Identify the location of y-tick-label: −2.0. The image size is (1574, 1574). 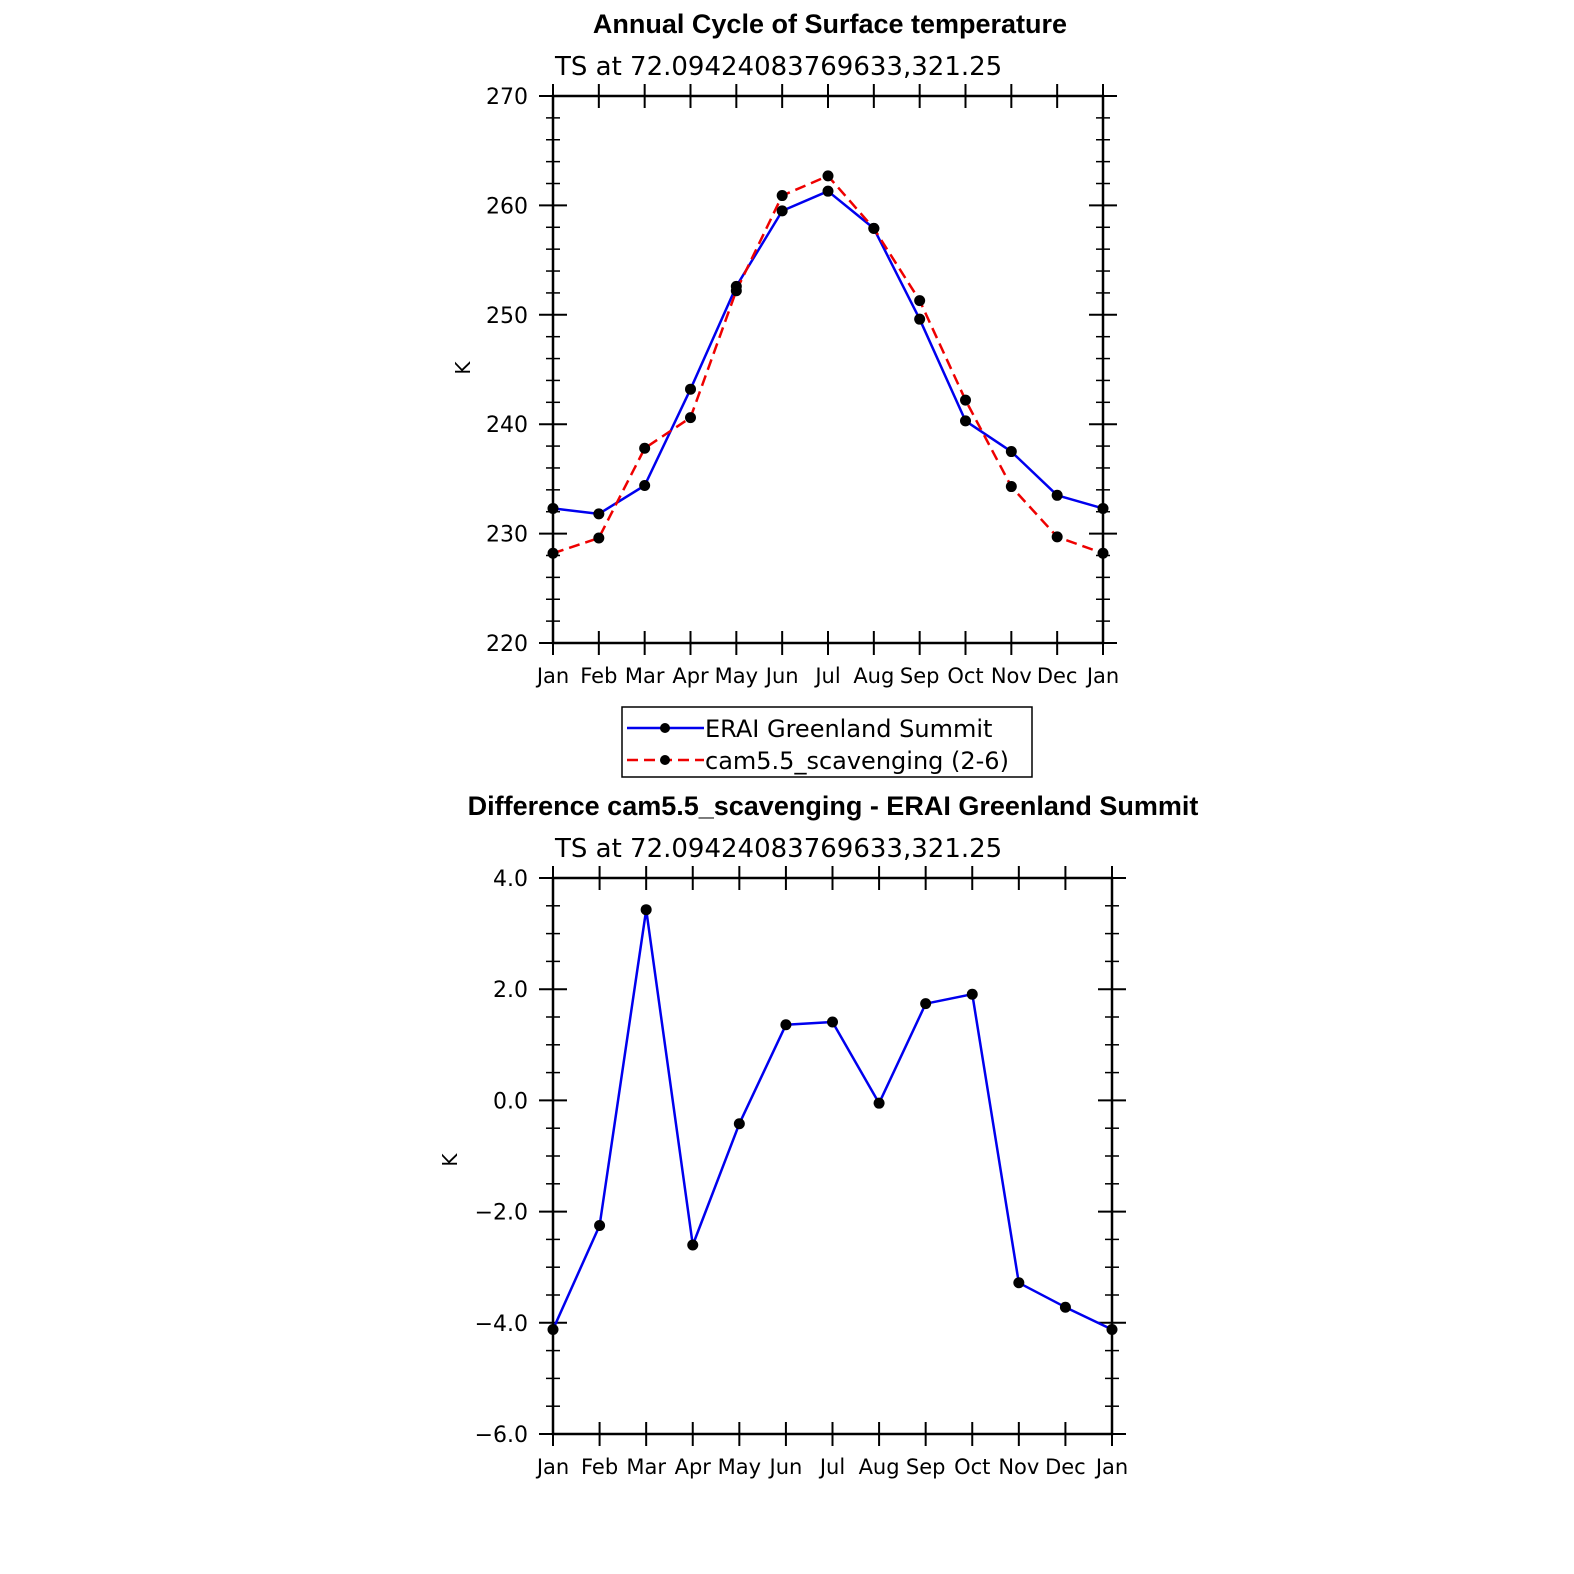
(501, 1213).